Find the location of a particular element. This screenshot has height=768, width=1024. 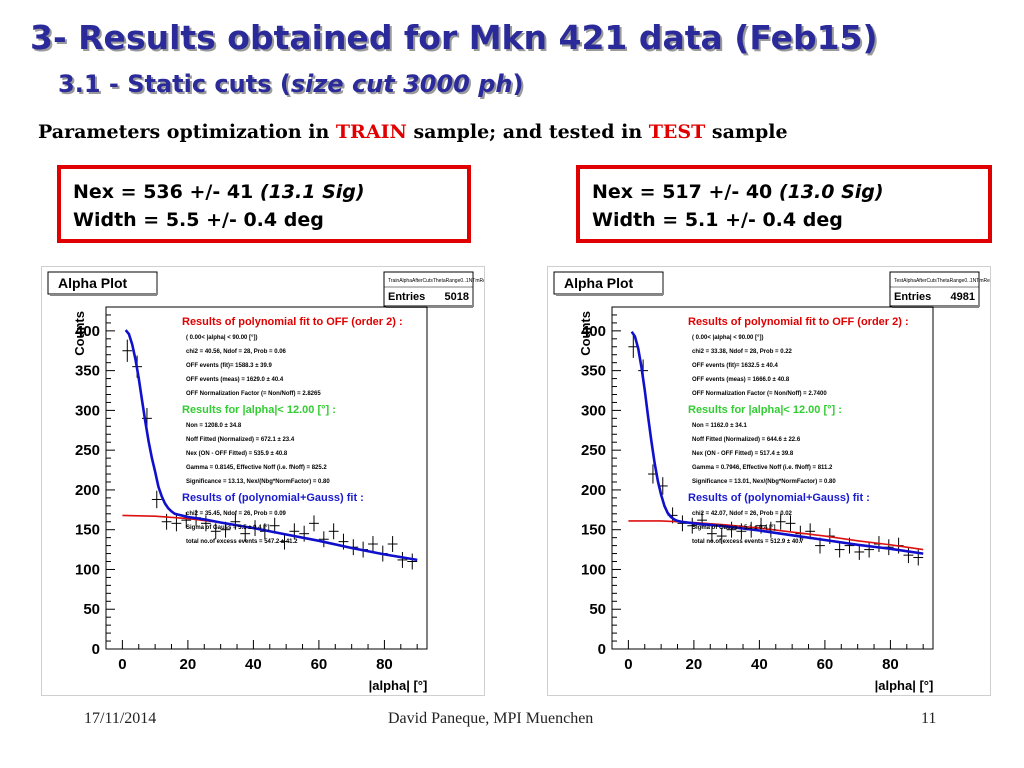

stats-entries-value: 5018 is located at coordinates (457, 297).